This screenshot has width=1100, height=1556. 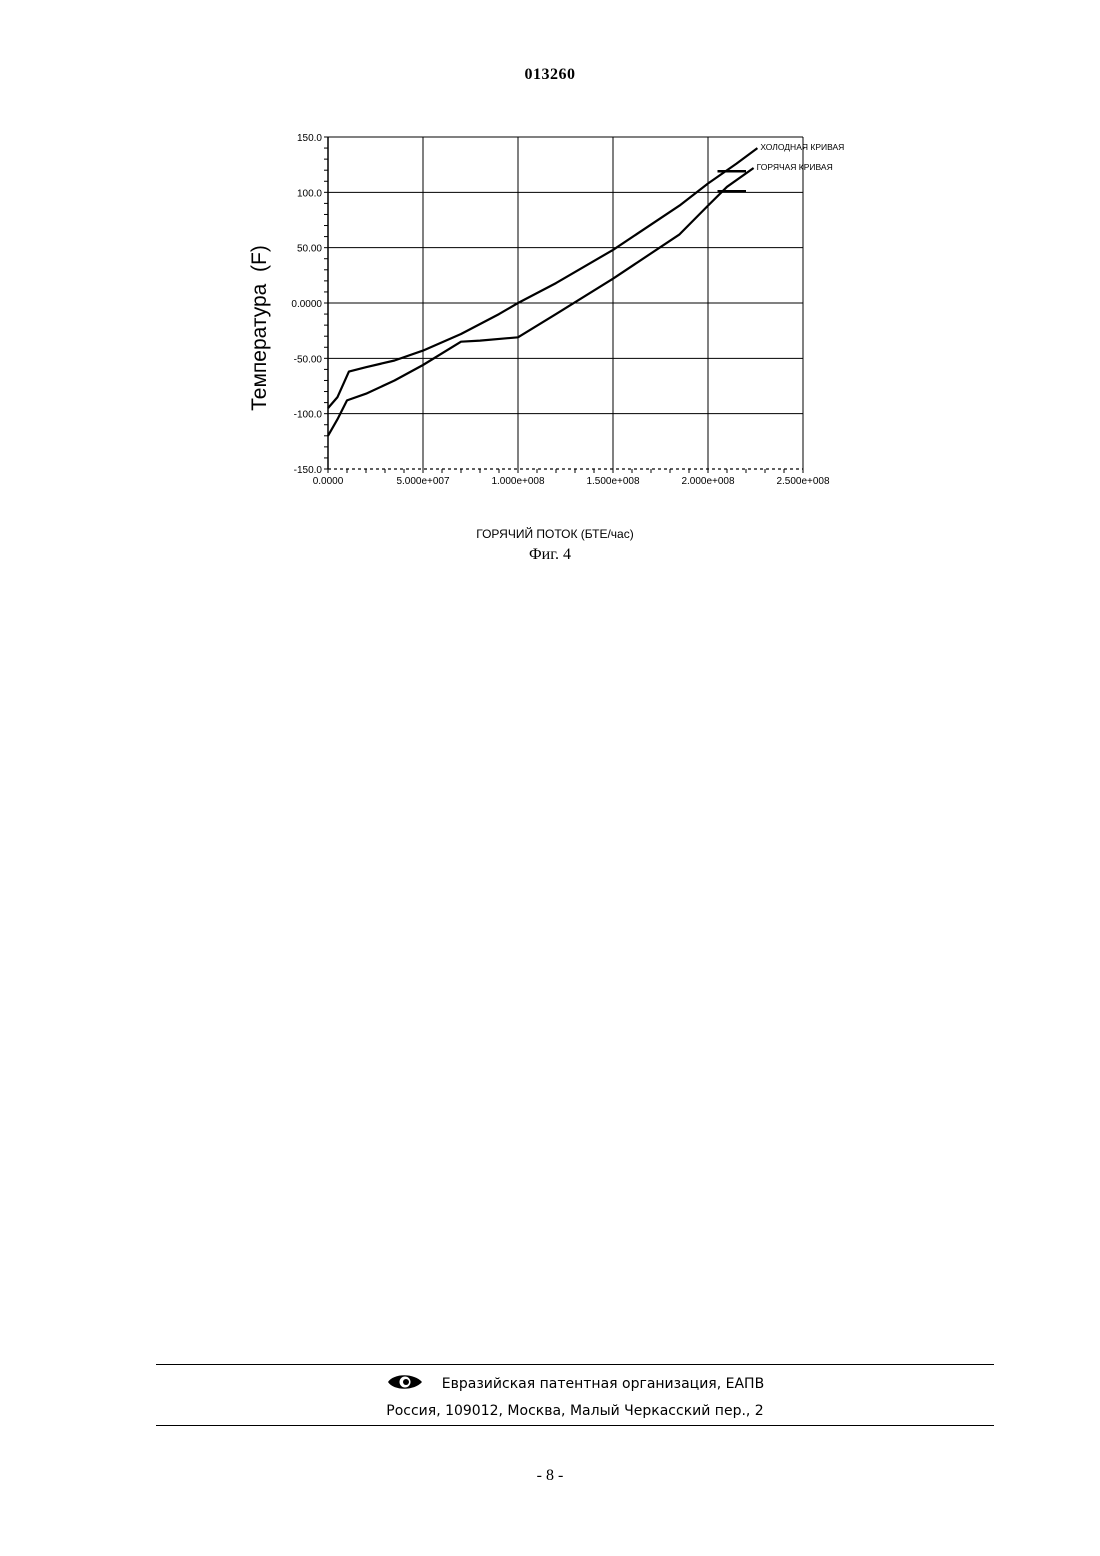 I want to click on y-tick-label: 50.00, so click(x=309, y=249).